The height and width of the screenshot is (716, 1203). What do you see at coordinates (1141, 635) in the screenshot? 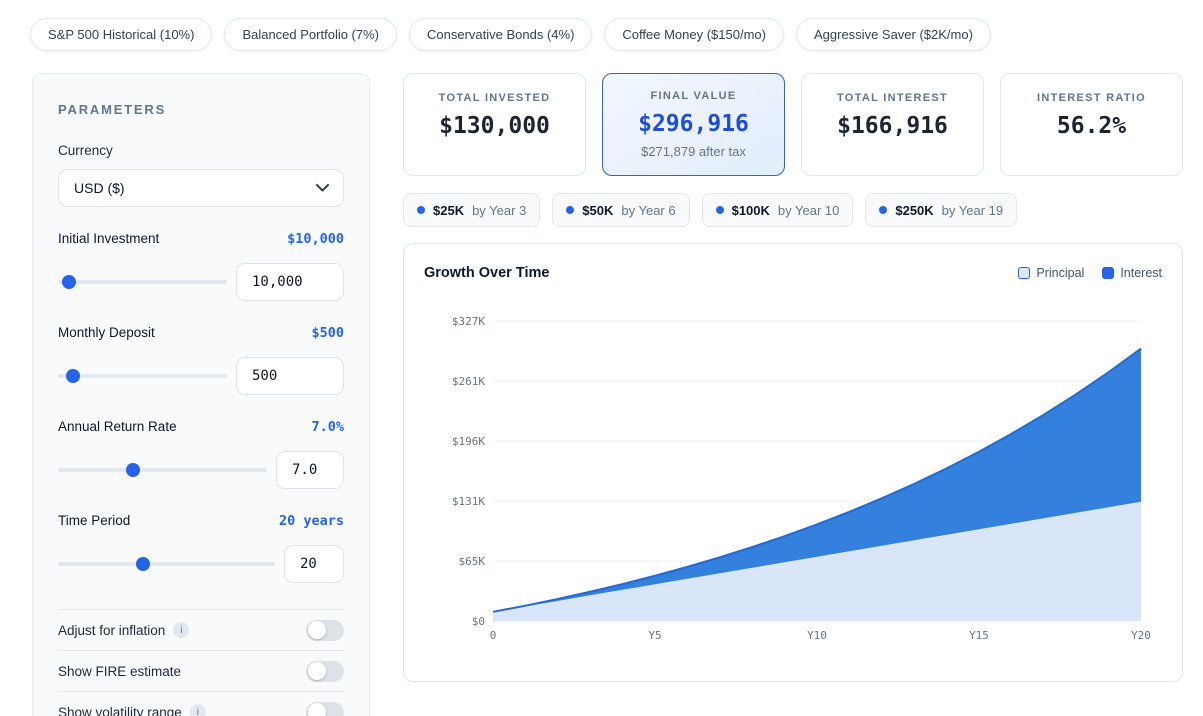
I see `svg-text: Y20` at bounding box center [1141, 635].